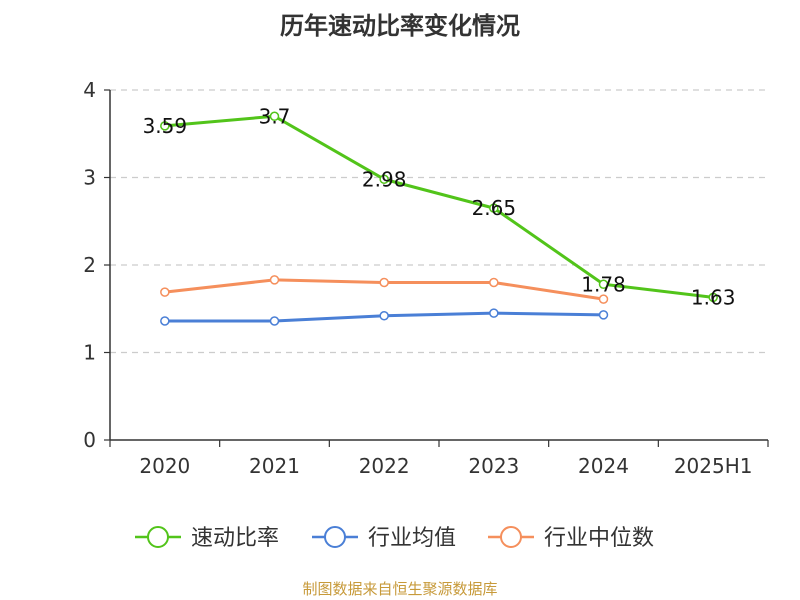  I want to click on y-tick-label: 2, so click(89, 265).